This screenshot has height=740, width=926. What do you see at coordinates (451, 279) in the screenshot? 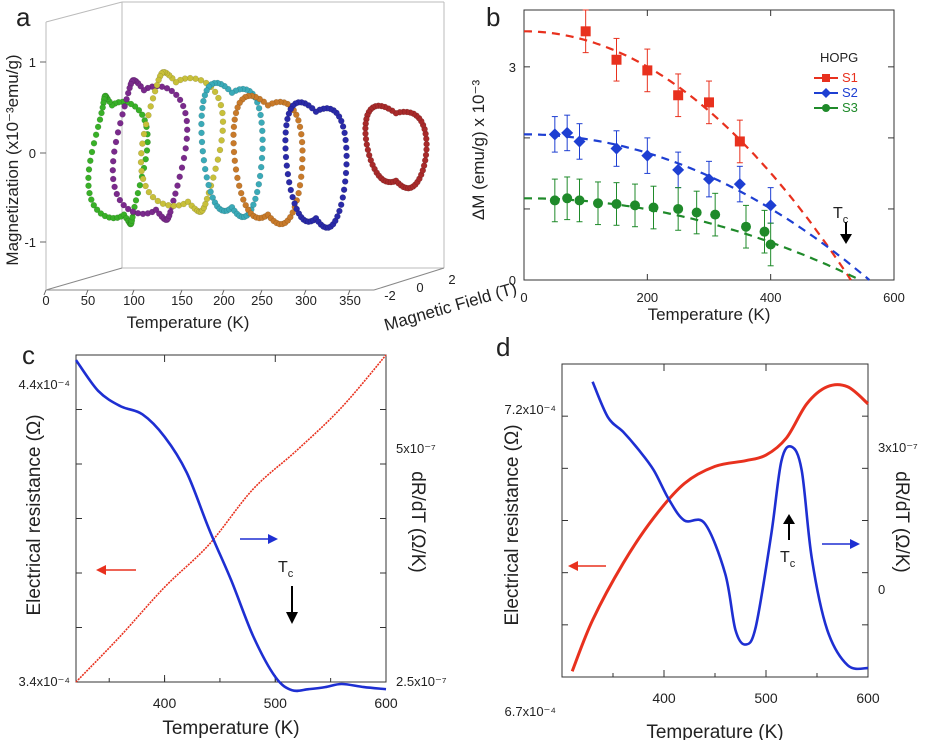
I see `panel-a-z-tick-label: 2` at bounding box center [451, 279].